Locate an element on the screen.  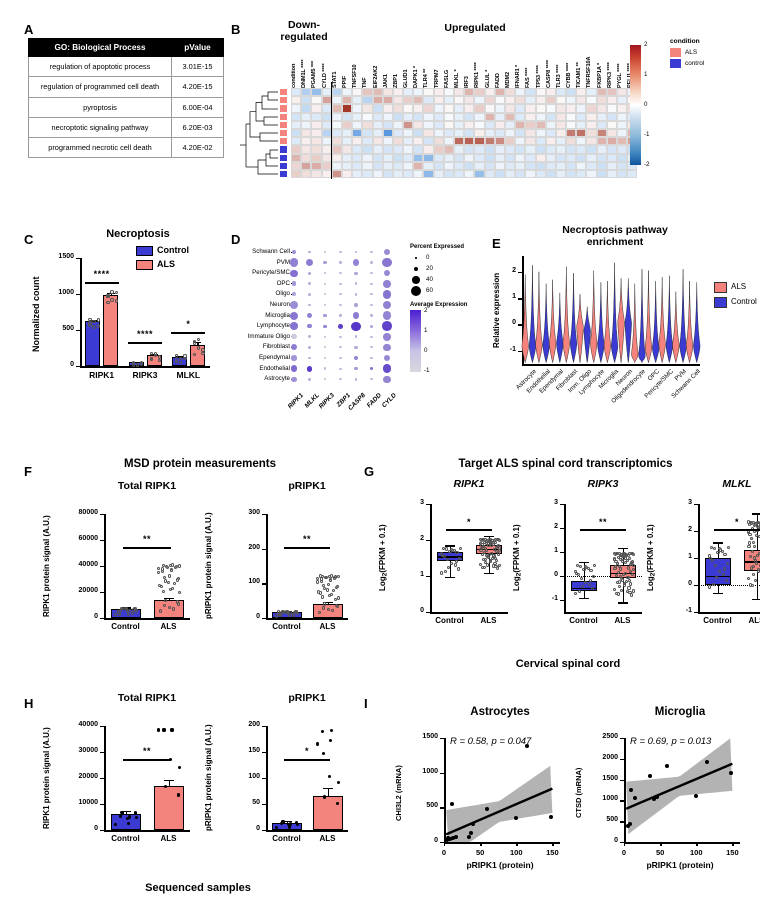
panel-c-ytick is located at coordinates (78, 367).